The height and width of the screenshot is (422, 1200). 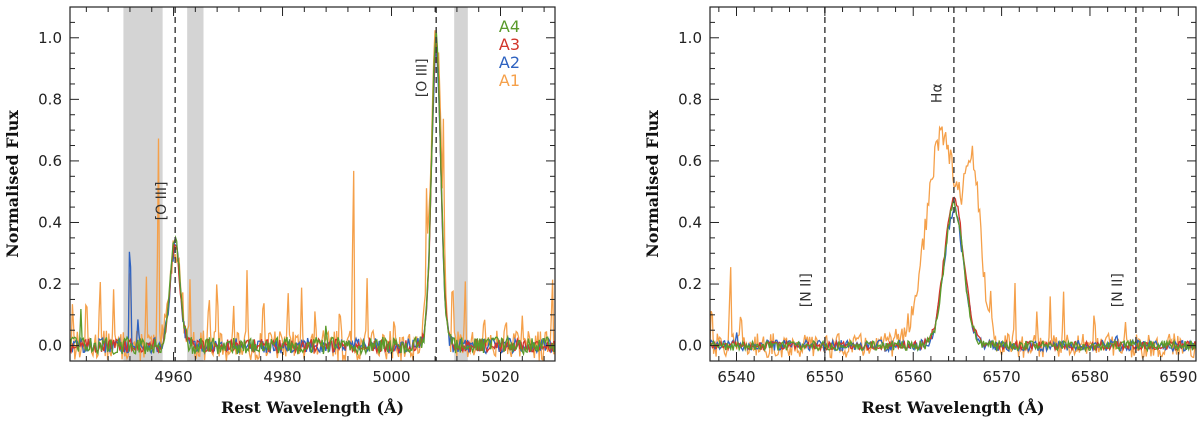 What do you see at coordinates (1002, 377) in the screenshot?
I see `x-tick-label: 6570` at bounding box center [1002, 377].